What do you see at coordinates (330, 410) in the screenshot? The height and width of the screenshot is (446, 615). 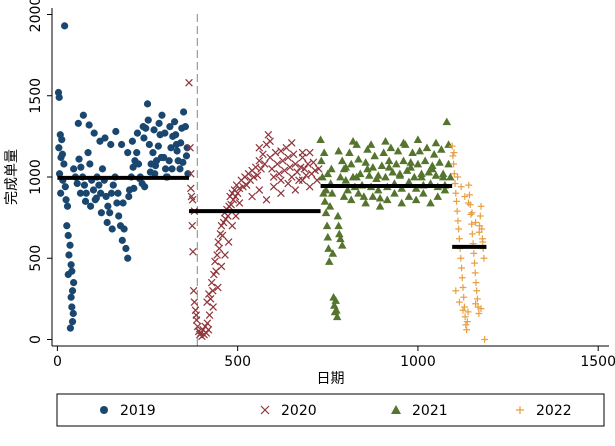 I see `legend-box` at bounding box center [330, 410].